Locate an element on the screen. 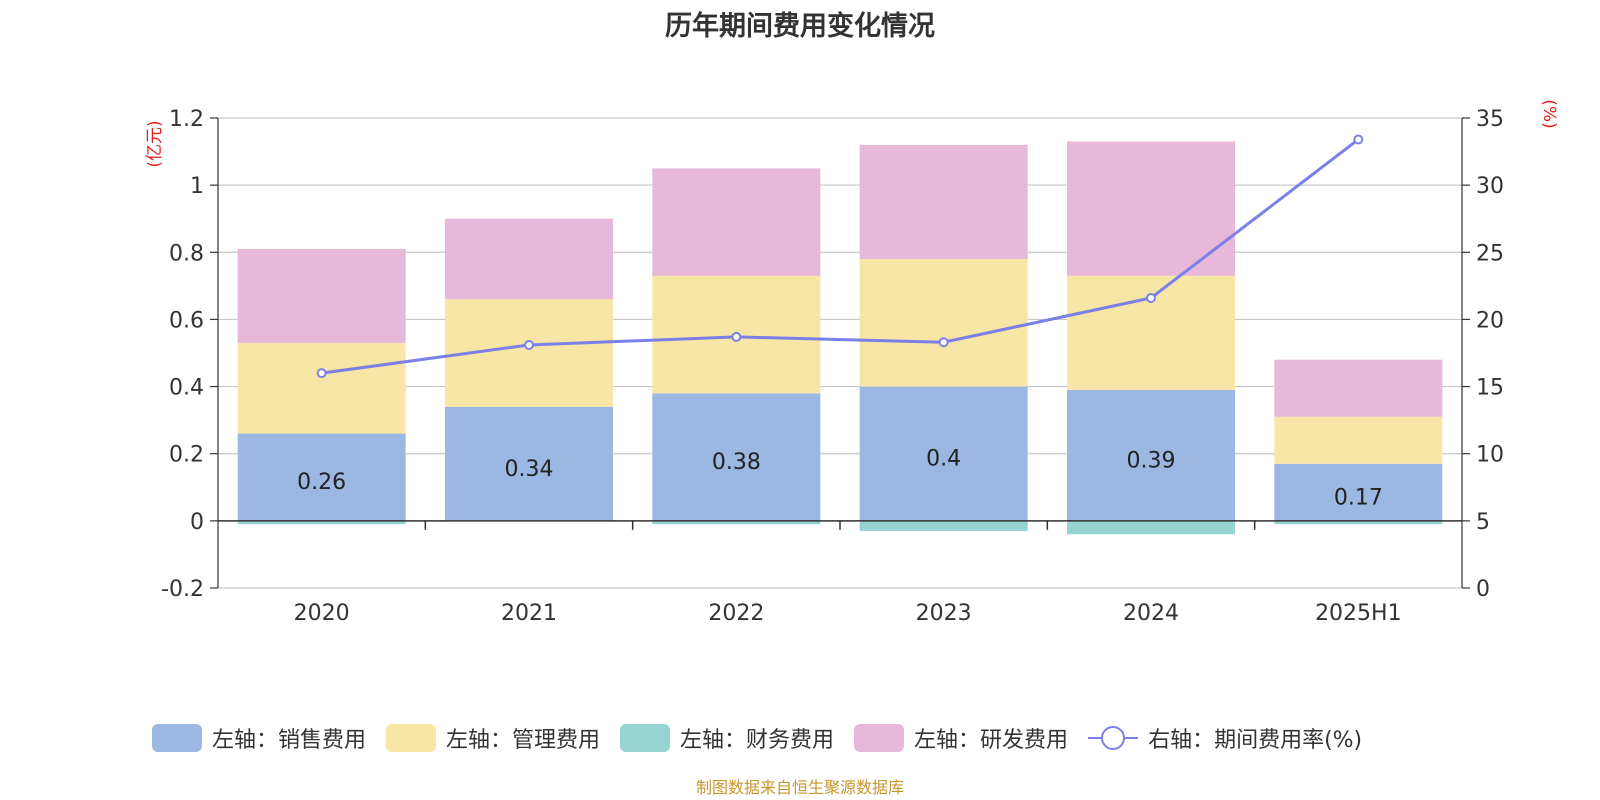 The image size is (1600, 800). legend-swatch-rate is located at coordinates (1113, 738).